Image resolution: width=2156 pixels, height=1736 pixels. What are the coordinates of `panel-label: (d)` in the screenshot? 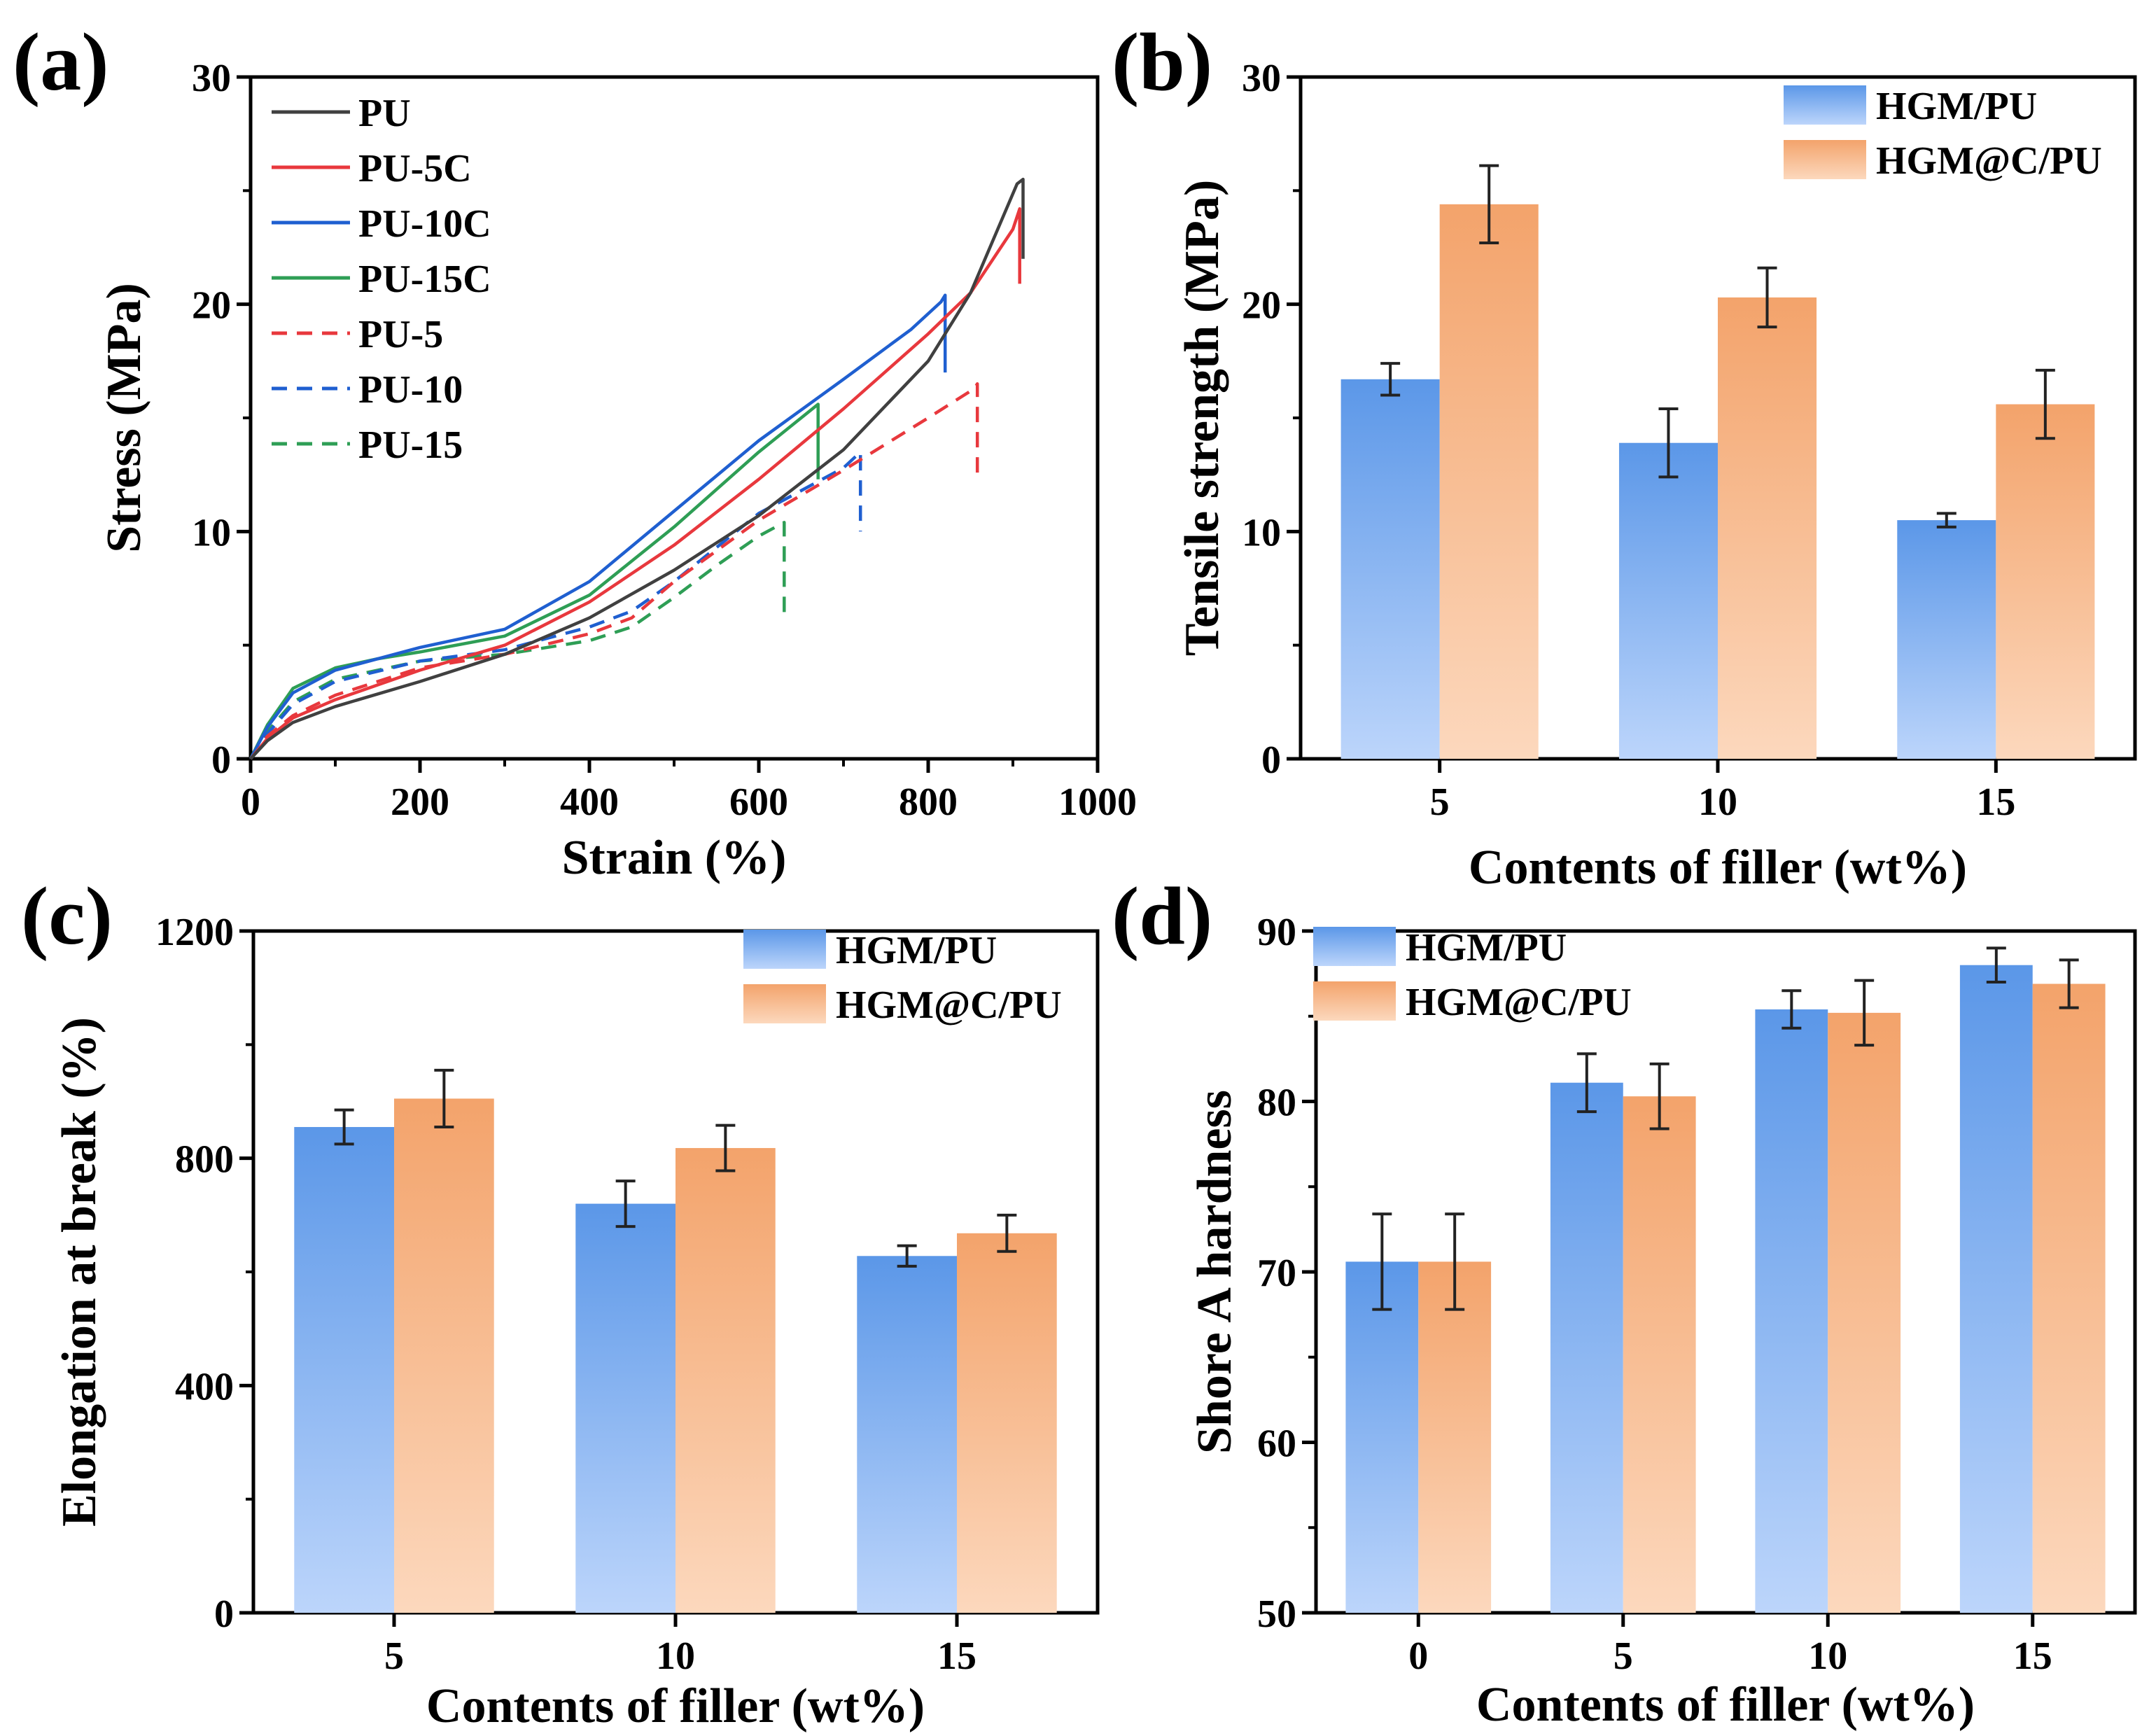 It's located at (1162, 916).